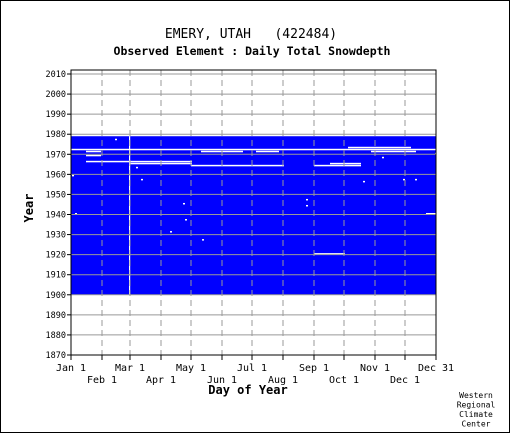 The image size is (510, 433). What do you see at coordinates (56, 236) in the screenshot?
I see `y-tick-label: 1930` at bounding box center [56, 236].